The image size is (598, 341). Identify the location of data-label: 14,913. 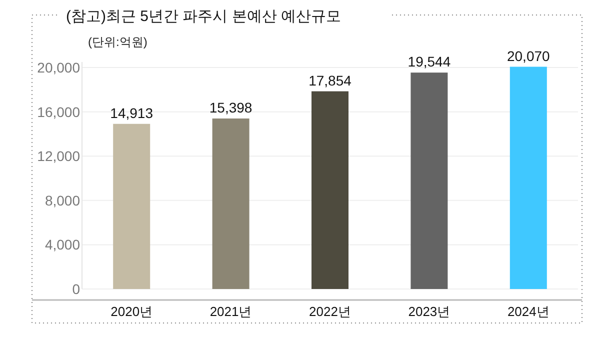
(132, 112).